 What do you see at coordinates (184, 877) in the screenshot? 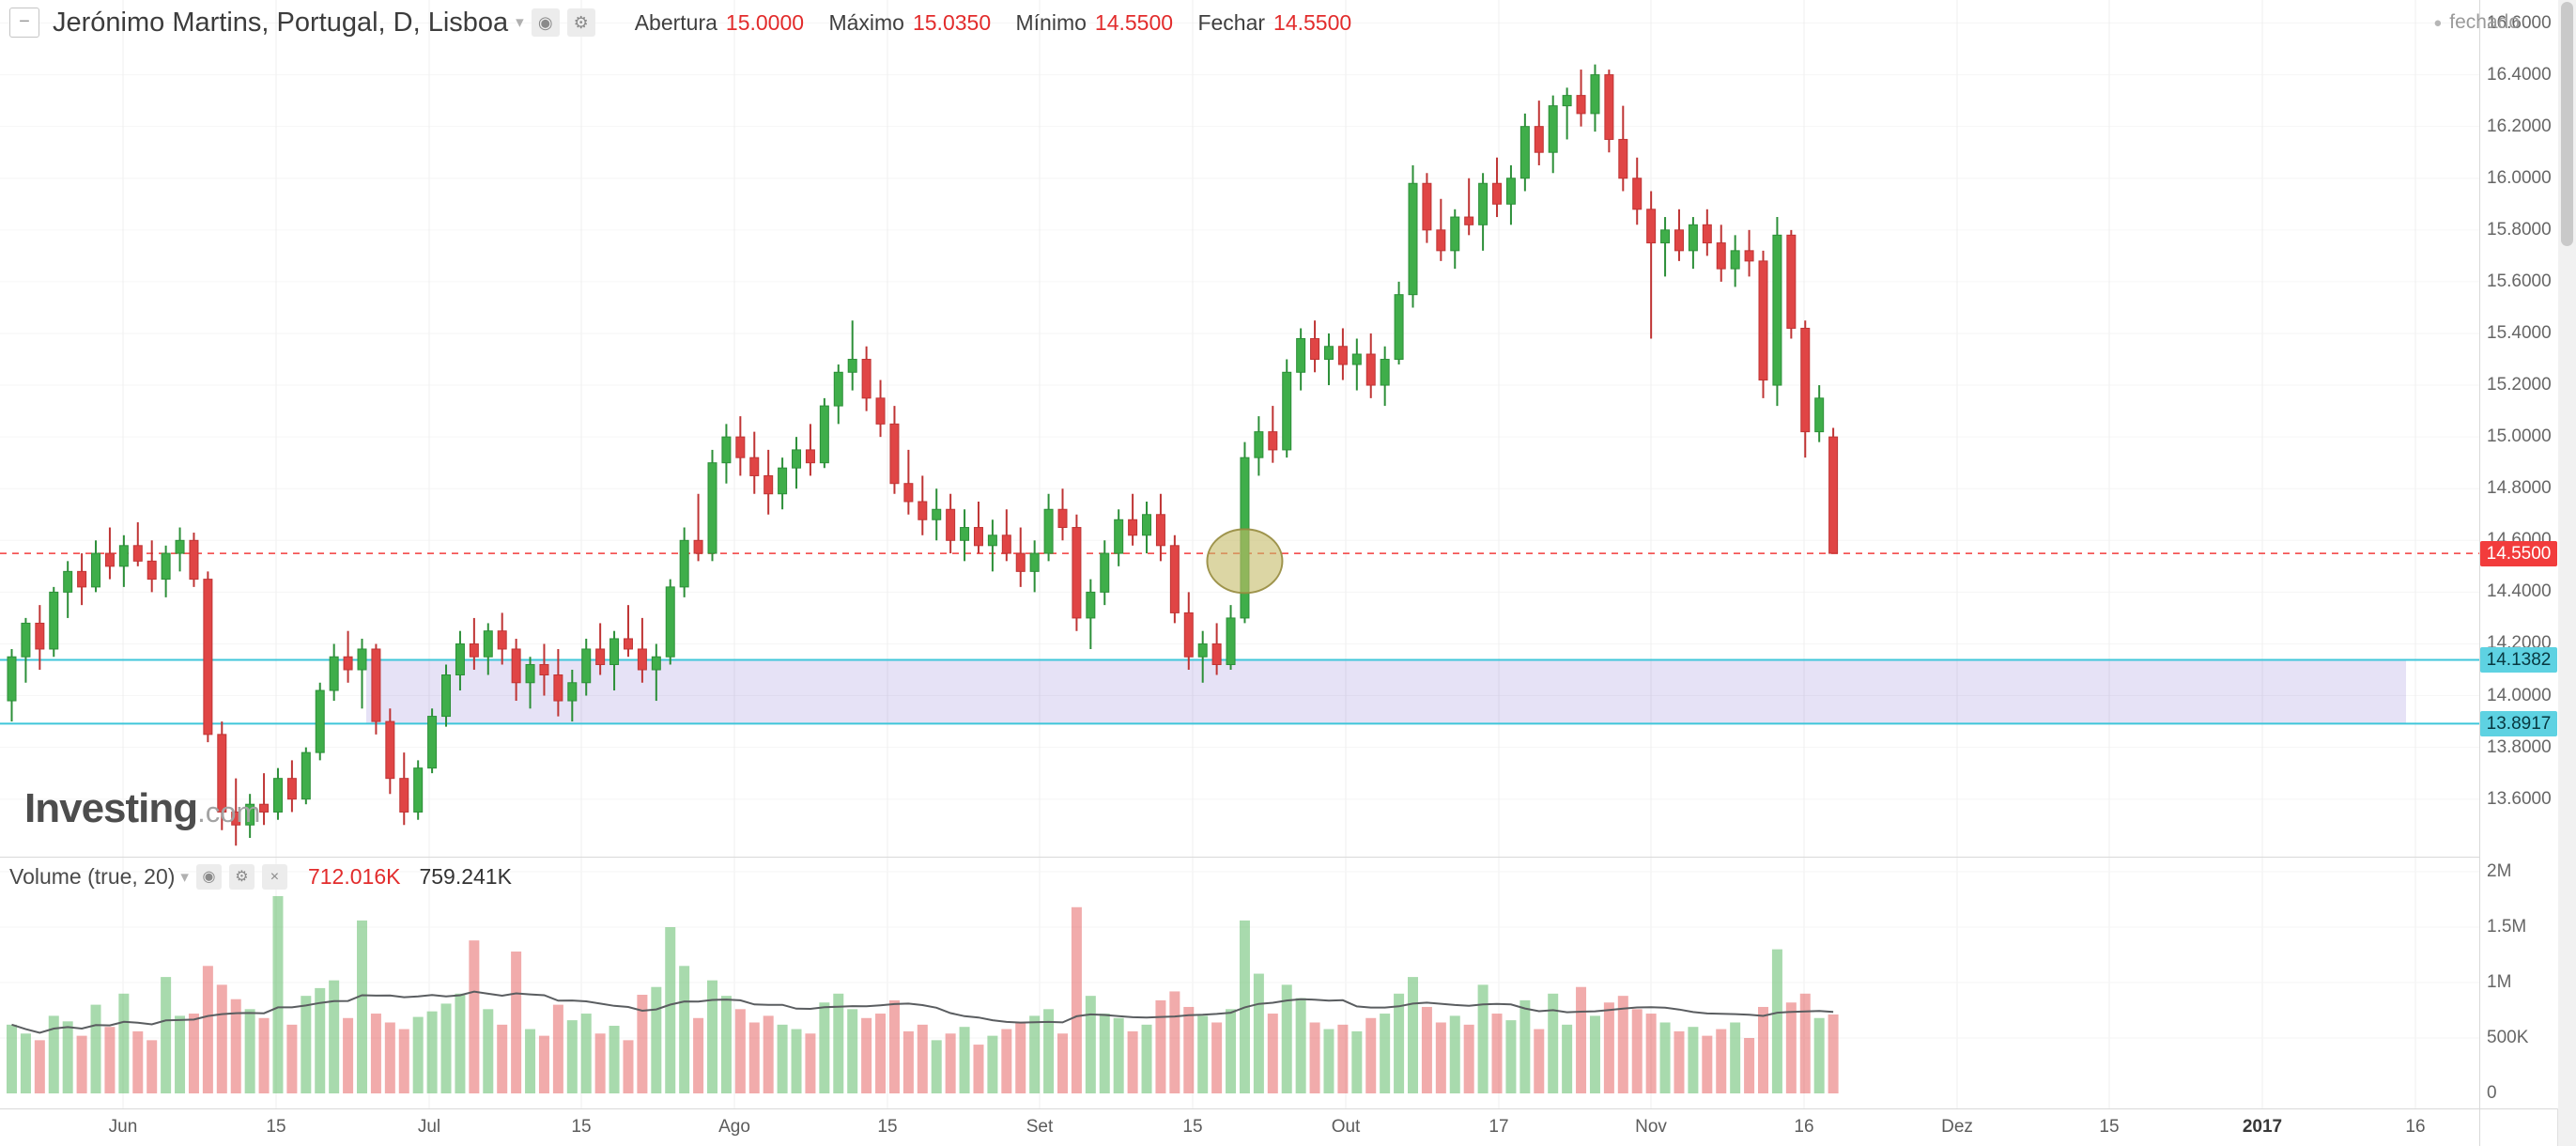
I see `chevron-down-icon: ▾` at bounding box center [184, 877].